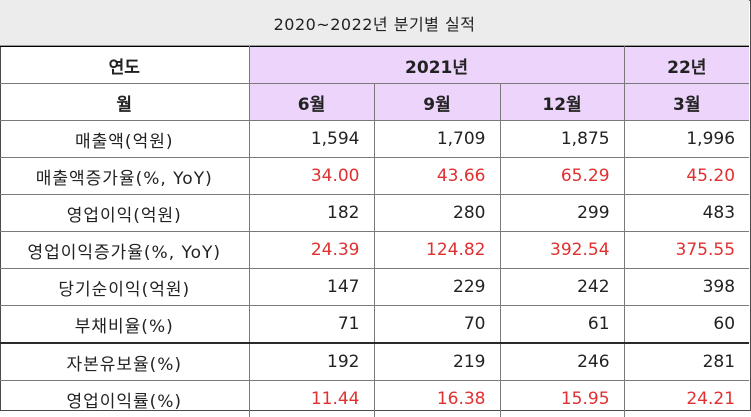 This screenshot has width=751, height=417. Describe the element at coordinates (374, 23) in the screenshot. I see `table-title: 2020~2022년 분기별 실적` at that location.